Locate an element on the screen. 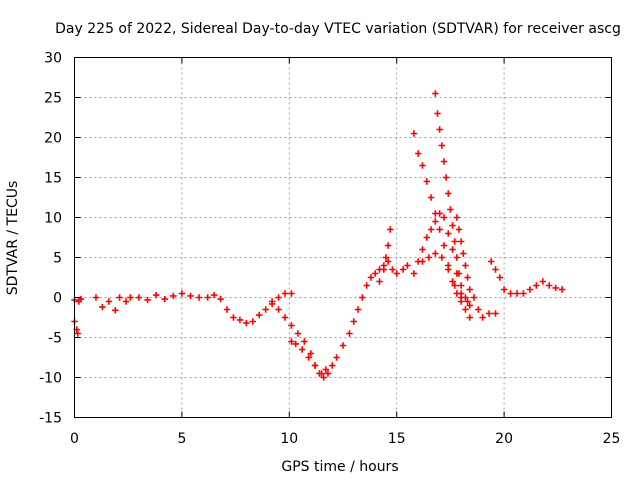 The height and width of the screenshot is (480, 640). y-tick-label: 0 is located at coordinates (57, 299).